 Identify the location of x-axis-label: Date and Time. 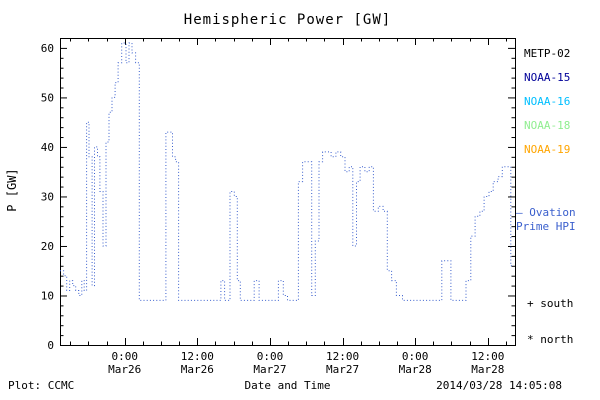
(287, 385).